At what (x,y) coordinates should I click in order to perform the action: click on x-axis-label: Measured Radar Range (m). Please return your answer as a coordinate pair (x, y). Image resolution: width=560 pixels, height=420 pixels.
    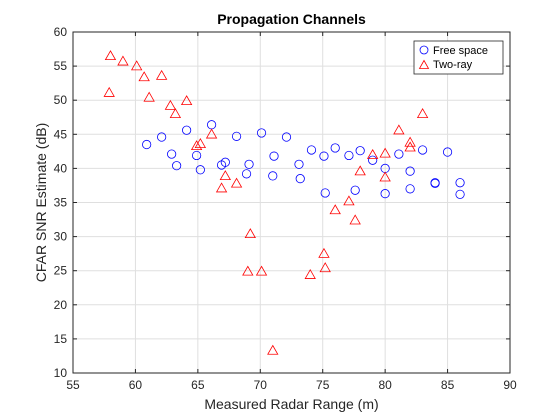
    Looking at the image, I should click on (291, 404).